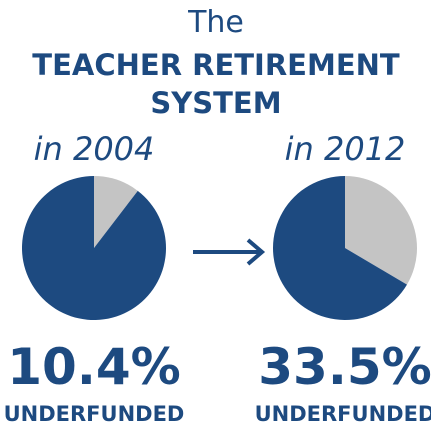 The height and width of the screenshot is (428, 431). Describe the element at coordinates (216, 65) in the screenshot. I see `title-line: TEACHER RETIREMENT` at that location.